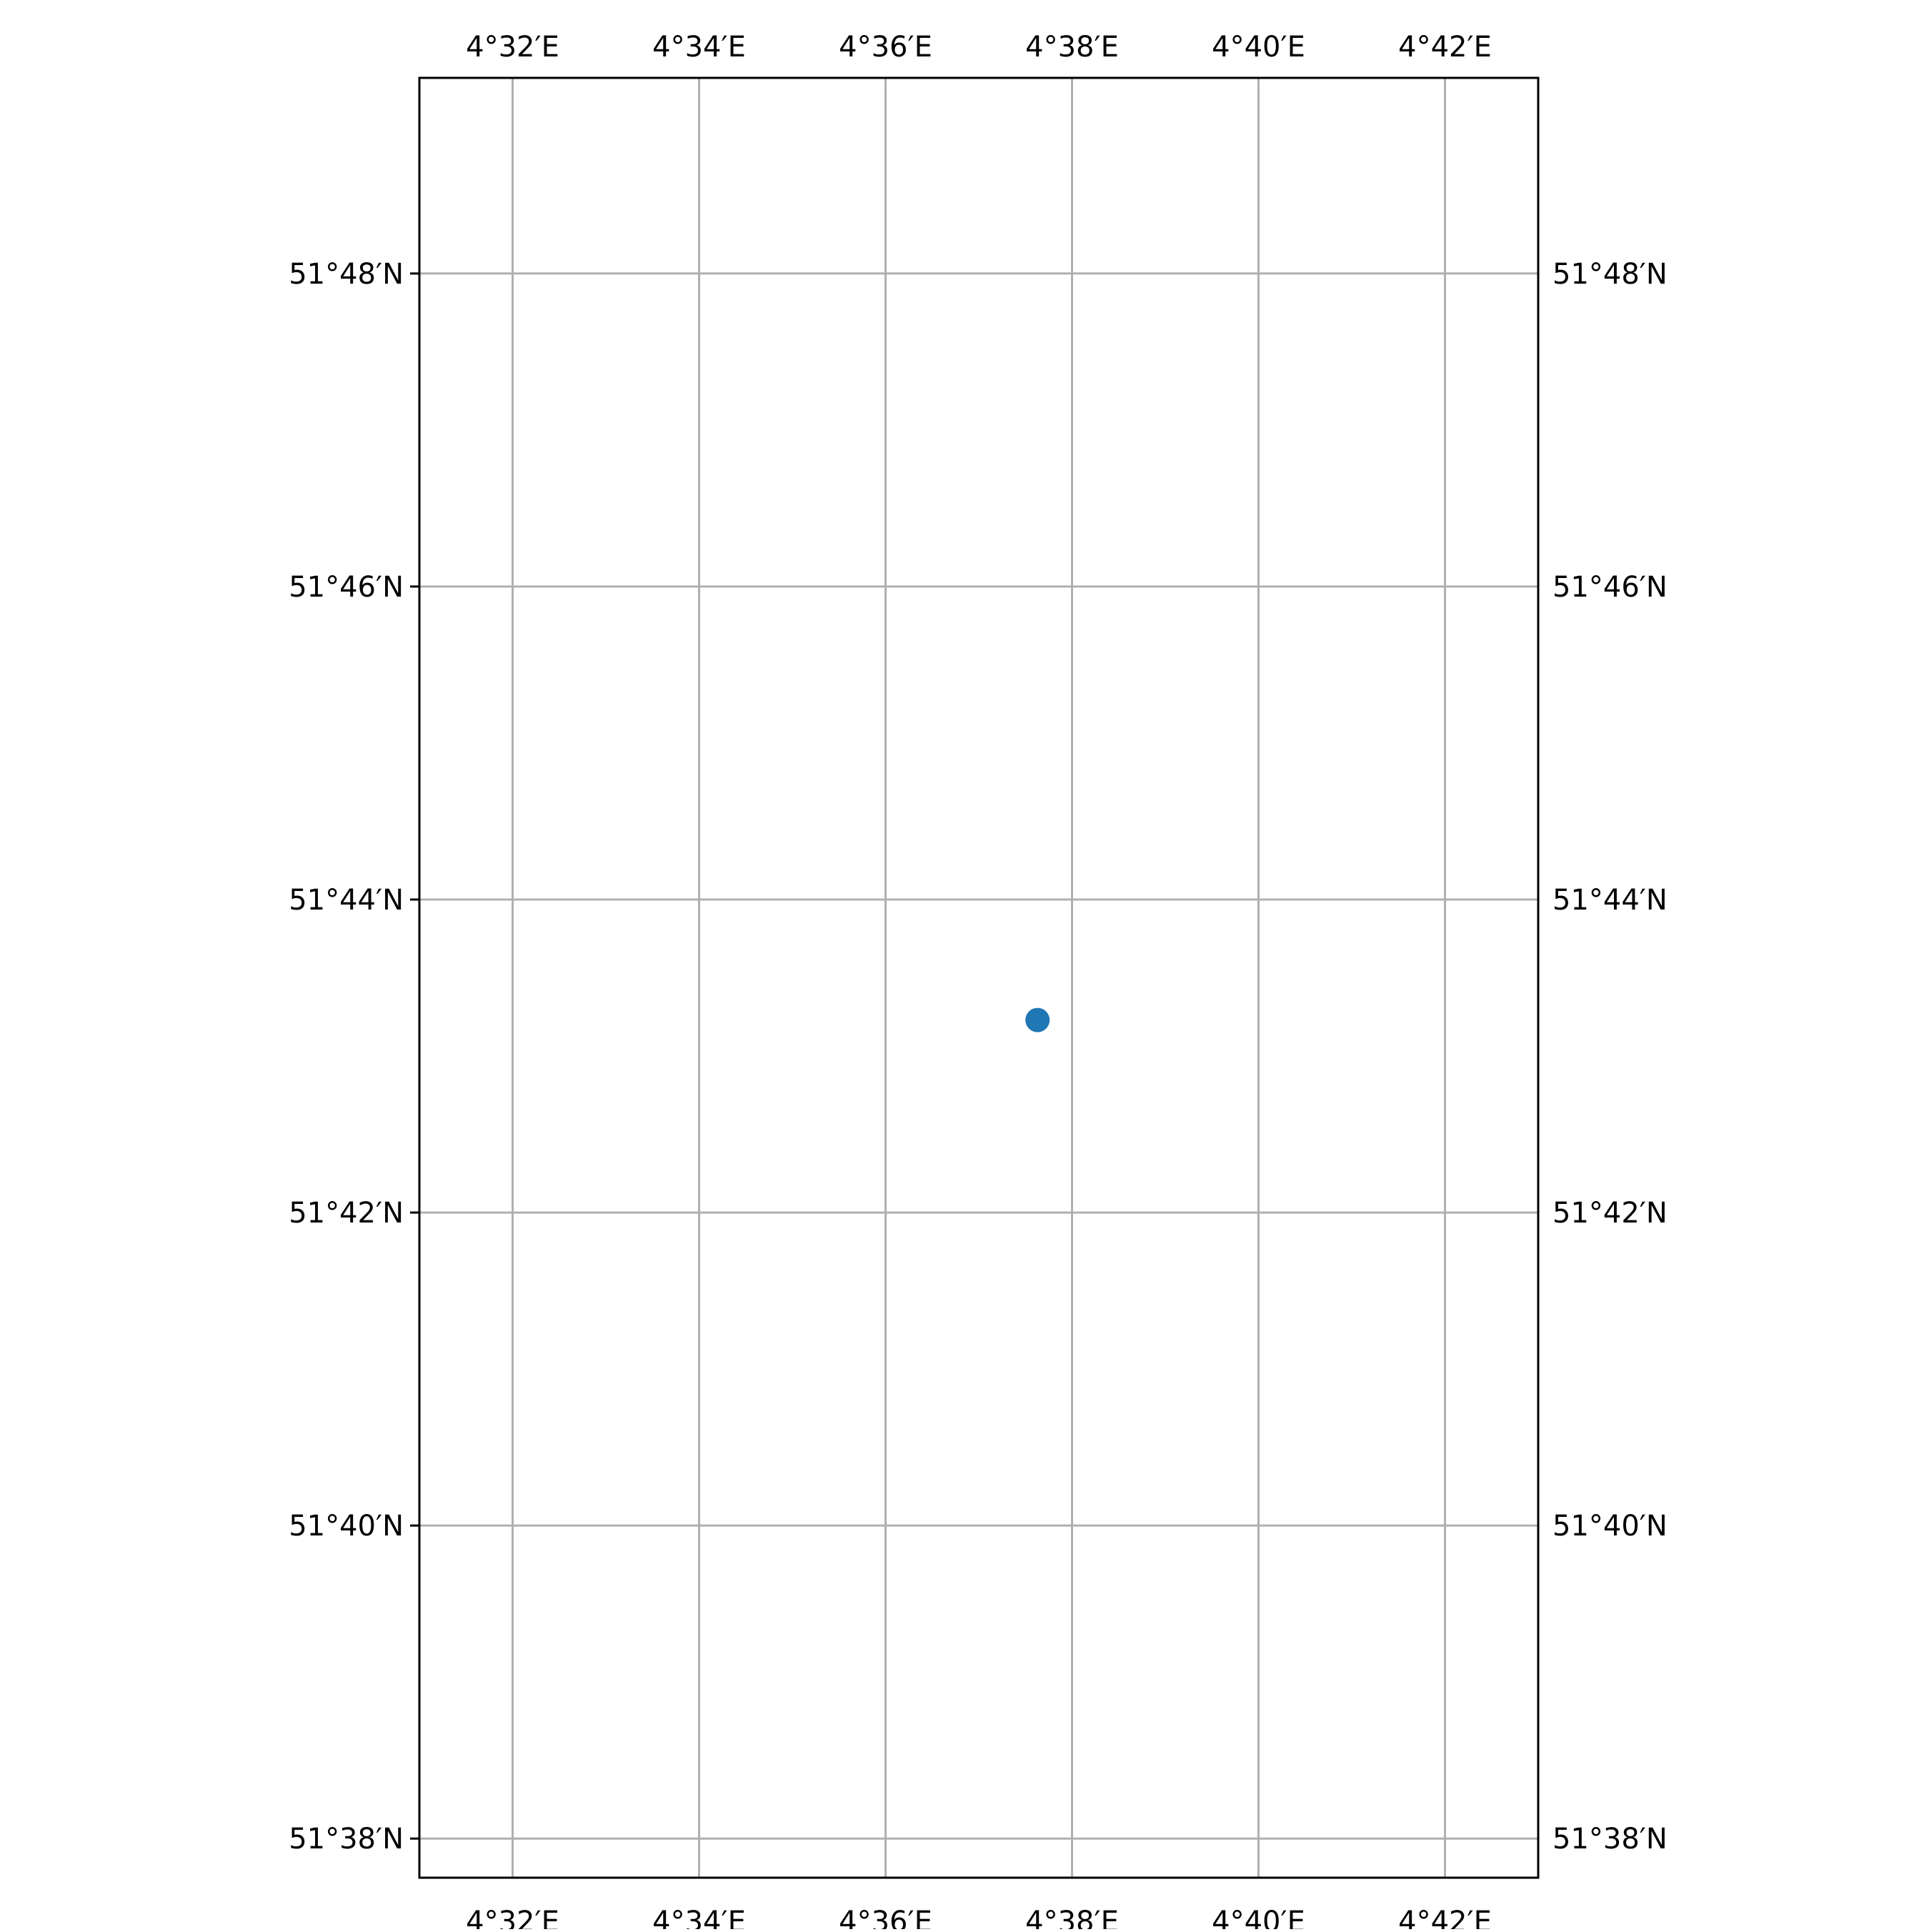 This screenshot has height=1932, width=1929. What do you see at coordinates (346, 1213) in the screenshot?
I see `lat-tick-label-left: 51°42′N` at bounding box center [346, 1213].